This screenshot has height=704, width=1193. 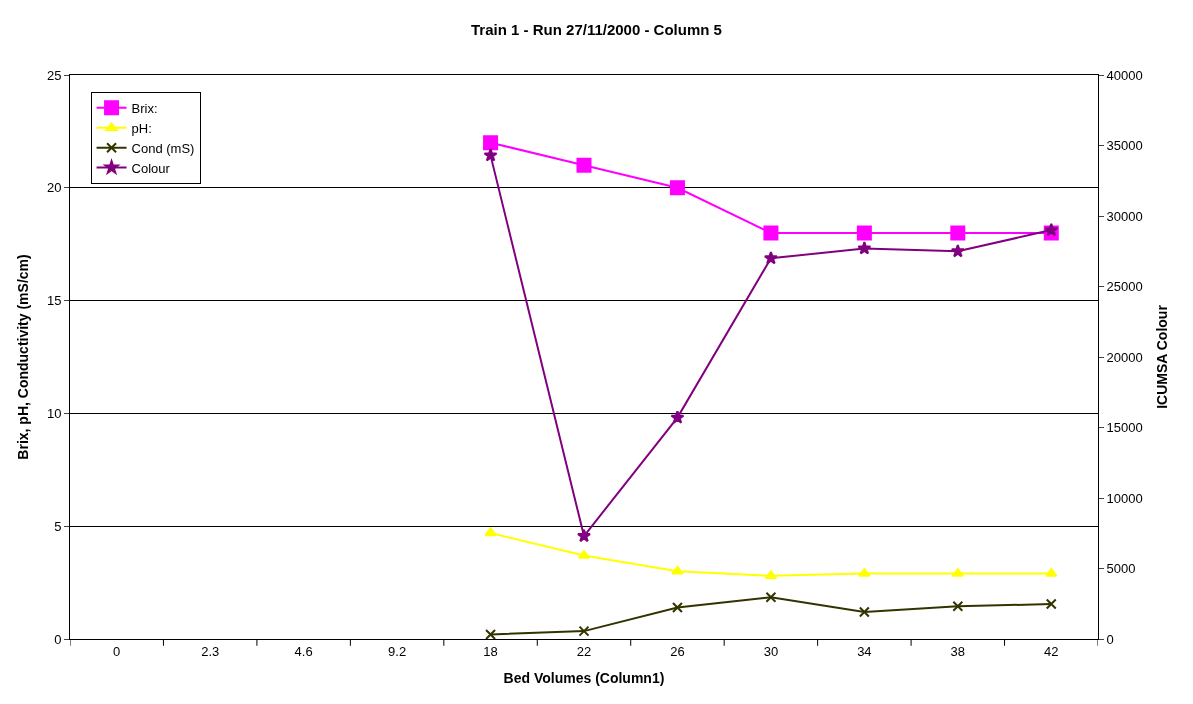 What do you see at coordinates (22, 357) in the screenshot?
I see `y-axis-title: Brix, pH, Conductivity (mS/cm)` at bounding box center [22, 357].